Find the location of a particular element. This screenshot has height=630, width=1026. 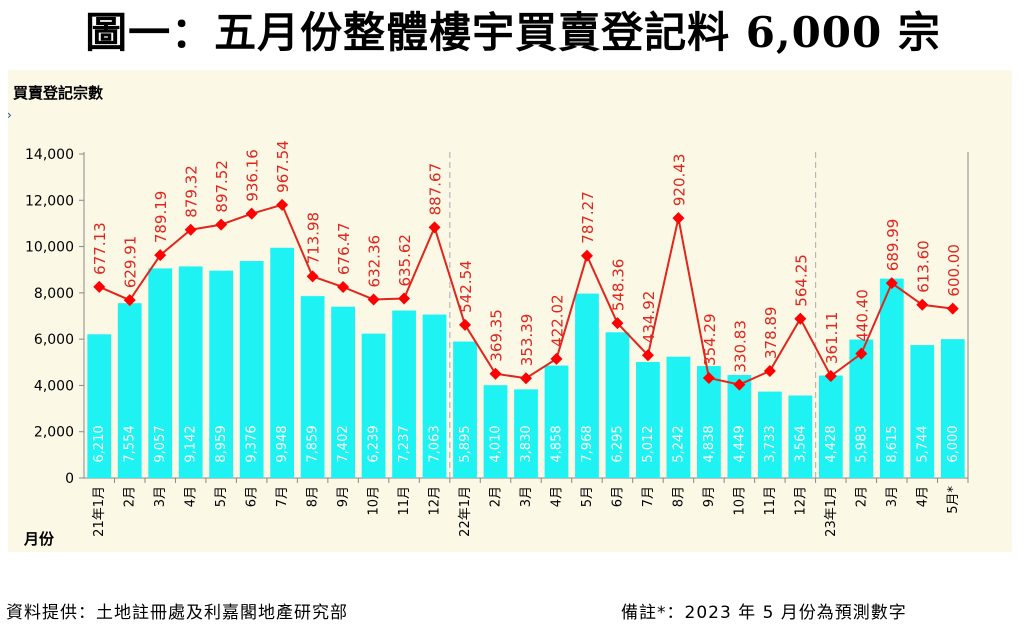

bar-value-label: 3,830 is located at coordinates (526, 443).